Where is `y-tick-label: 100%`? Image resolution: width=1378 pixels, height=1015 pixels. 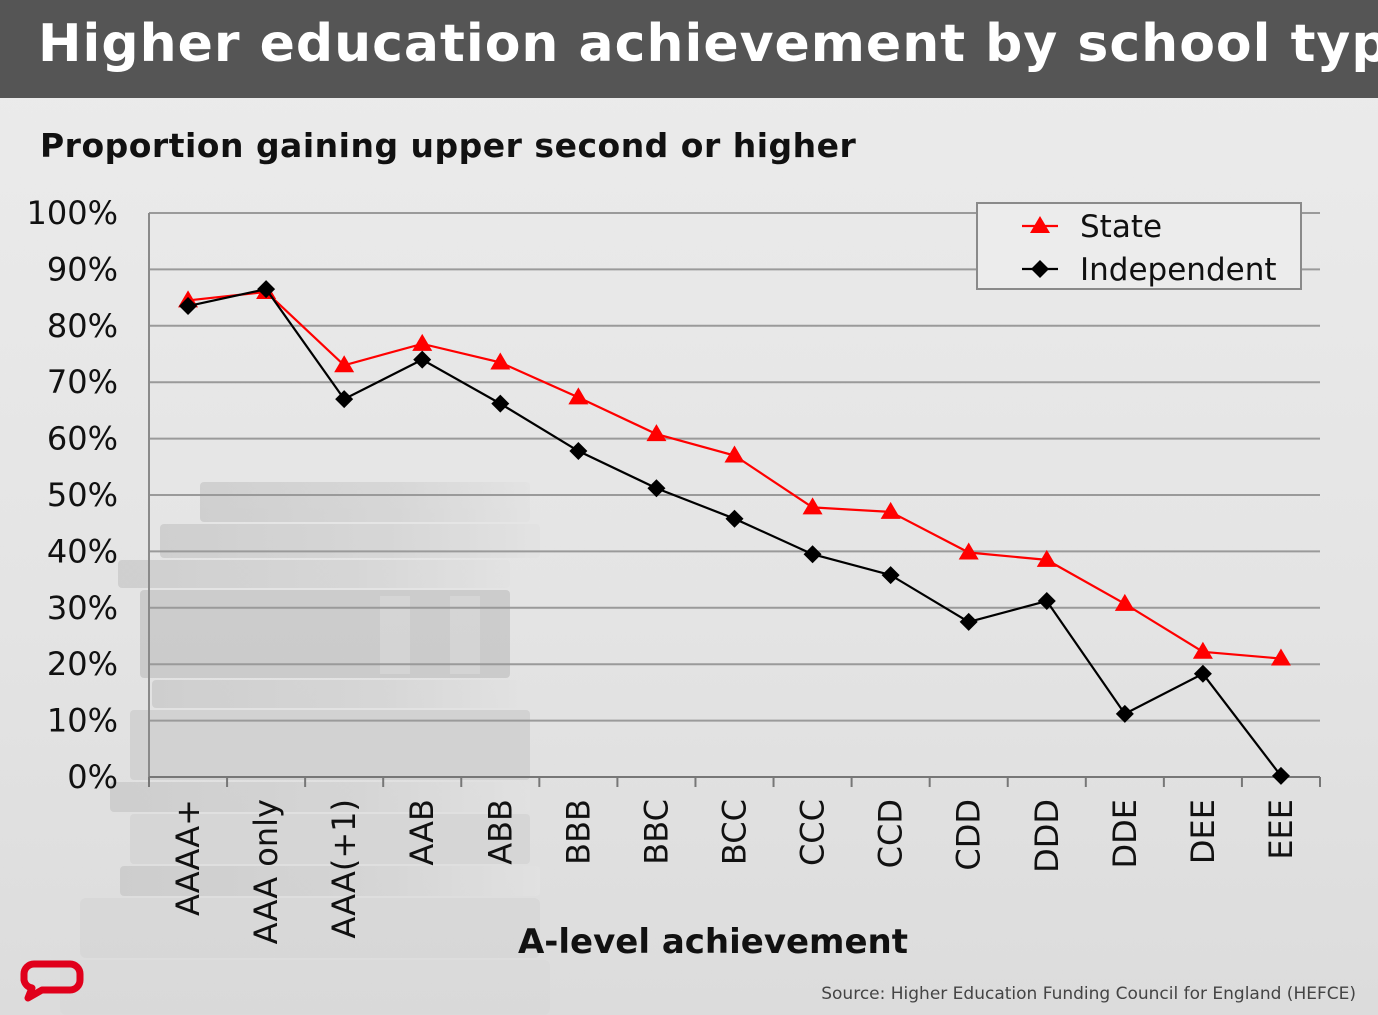 y-tick-label: 100% is located at coordinates (72, 213).